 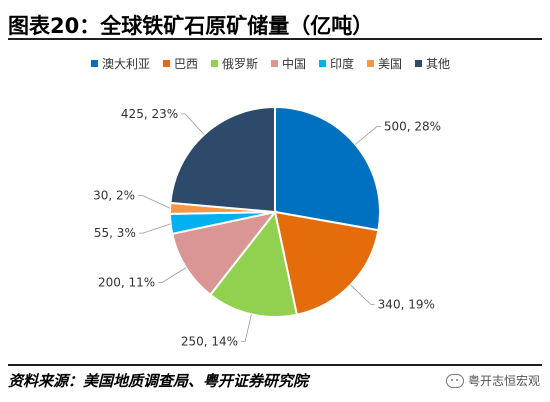 I want to click on legend-item: 其他, so click(x=432, y=64).